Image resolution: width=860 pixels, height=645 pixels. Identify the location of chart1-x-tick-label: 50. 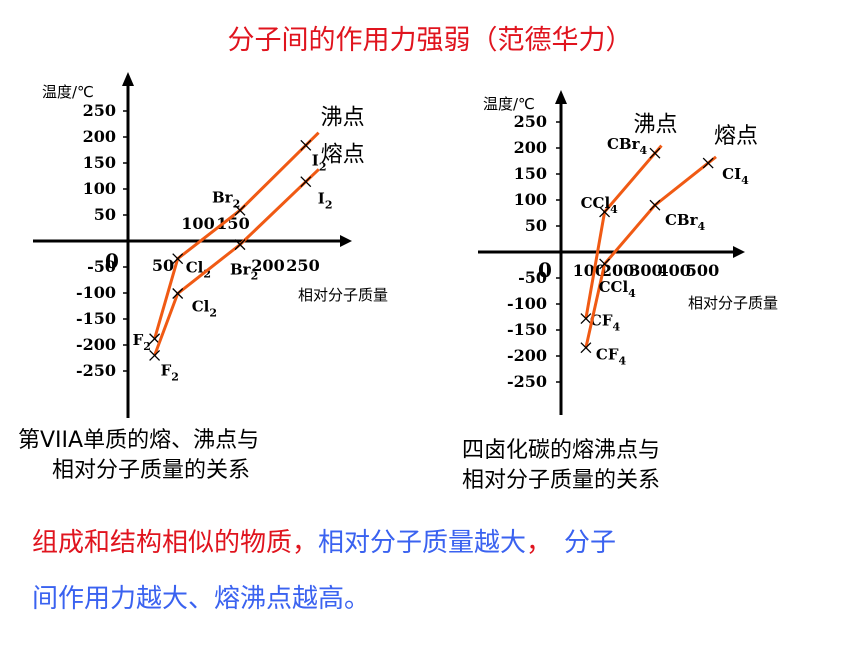
(163, 265).